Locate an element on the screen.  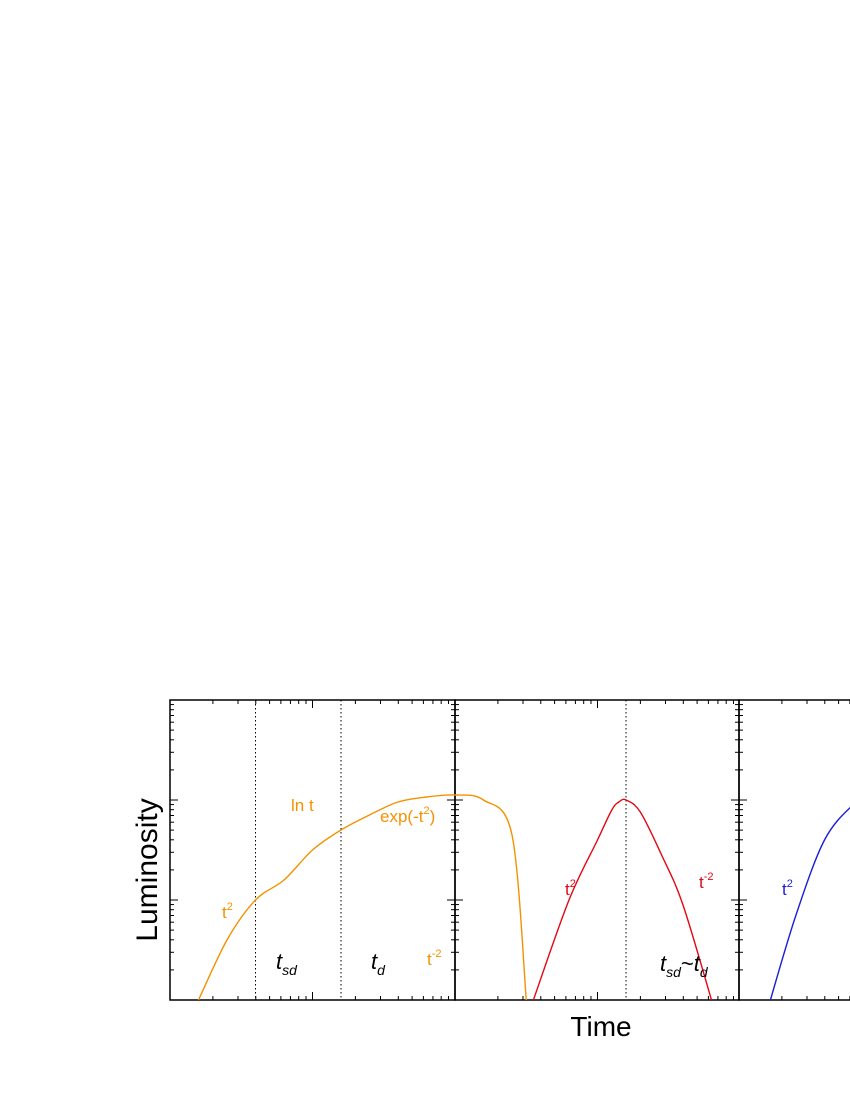
curves is located at coordinates (523, 897).